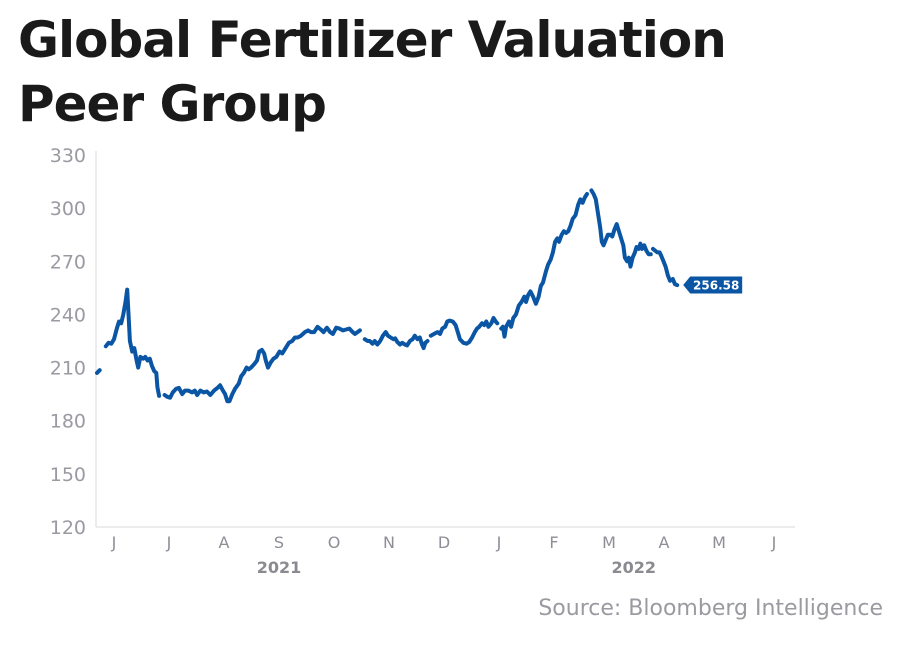 The image size is (903, 646). Describe the element at coordinates (553, 542) in the screenshot. I see `x-tick-label: F` at that location.